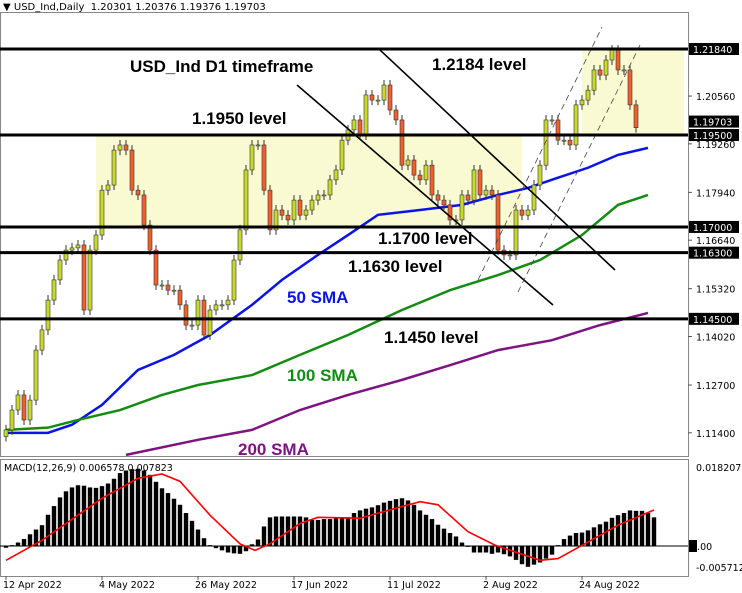 This screenshot has width=742, height=593. I want to click on ohlc-readout: 1.20301 1.20376 1.19376 1.19703, so click(178, 7).